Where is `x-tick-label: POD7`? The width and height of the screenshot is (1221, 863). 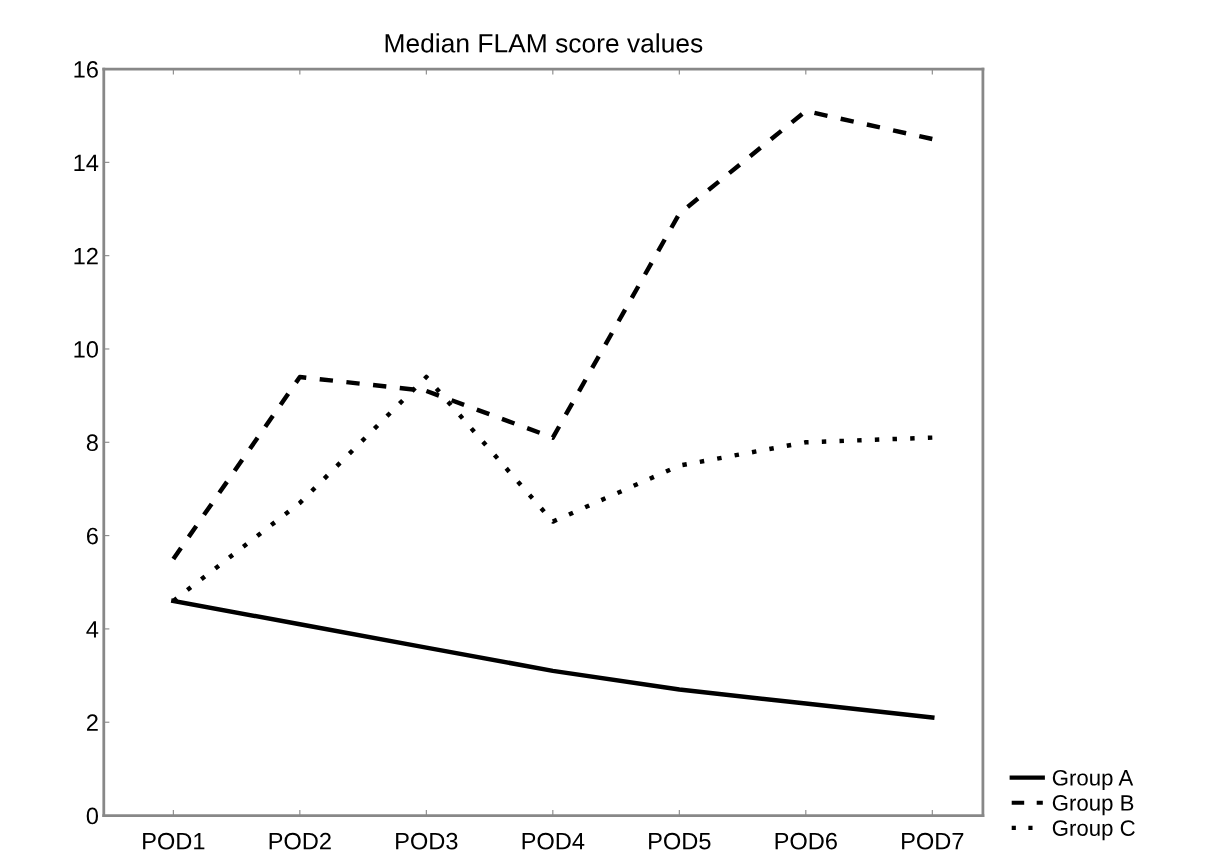
x-tick-label: POD7 is located at coordinates (933, 841).